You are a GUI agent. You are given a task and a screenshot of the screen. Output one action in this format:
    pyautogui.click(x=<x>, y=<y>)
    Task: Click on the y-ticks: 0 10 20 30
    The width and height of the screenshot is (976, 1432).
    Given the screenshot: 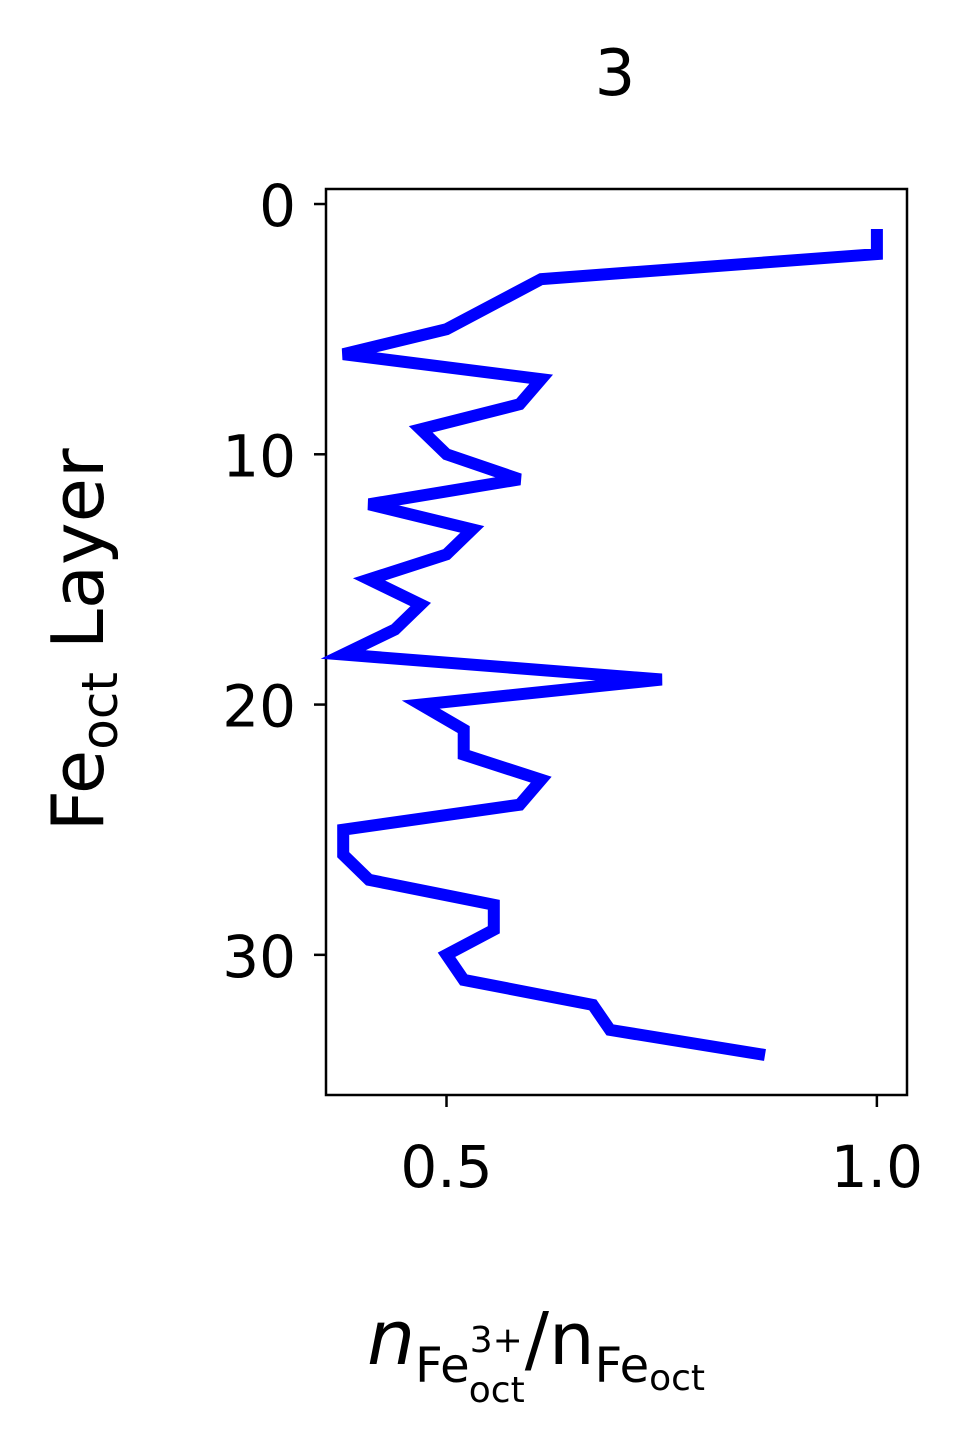 What is the action you would take?
    pyautogui.click(x=274, y=581)
    